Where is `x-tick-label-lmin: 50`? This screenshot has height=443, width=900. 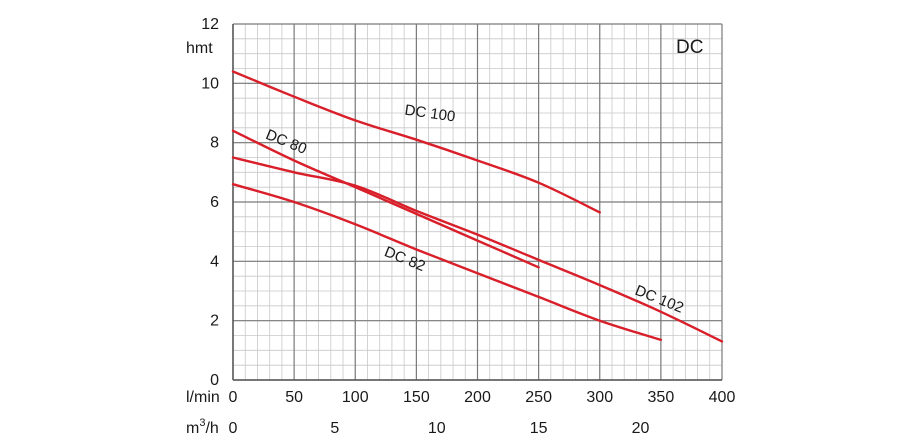 x-tick-label-lmin: 50 is located at coordinates (294, 397).